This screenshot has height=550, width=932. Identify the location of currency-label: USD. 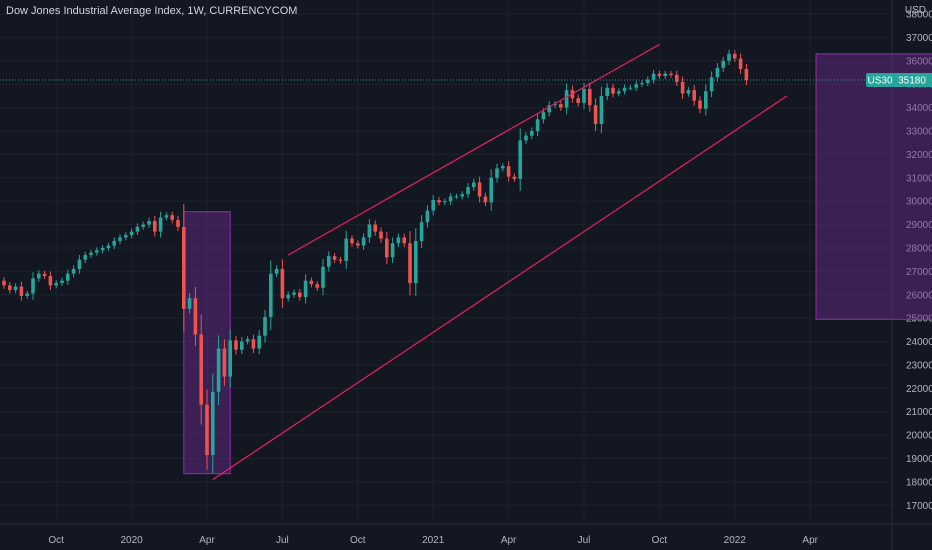
(915, 10).